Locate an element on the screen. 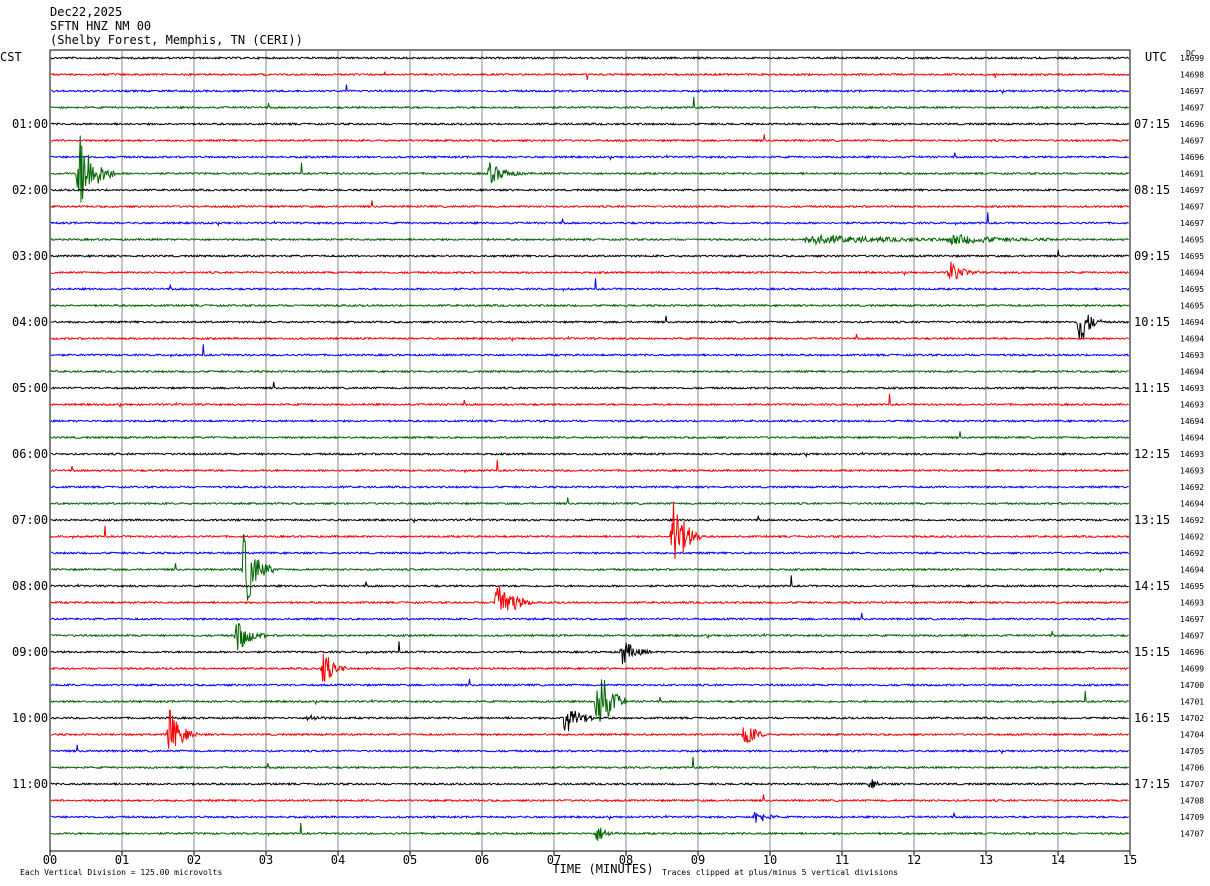  cst-hour-label: 02:00 is located at coordinates (30, 190).